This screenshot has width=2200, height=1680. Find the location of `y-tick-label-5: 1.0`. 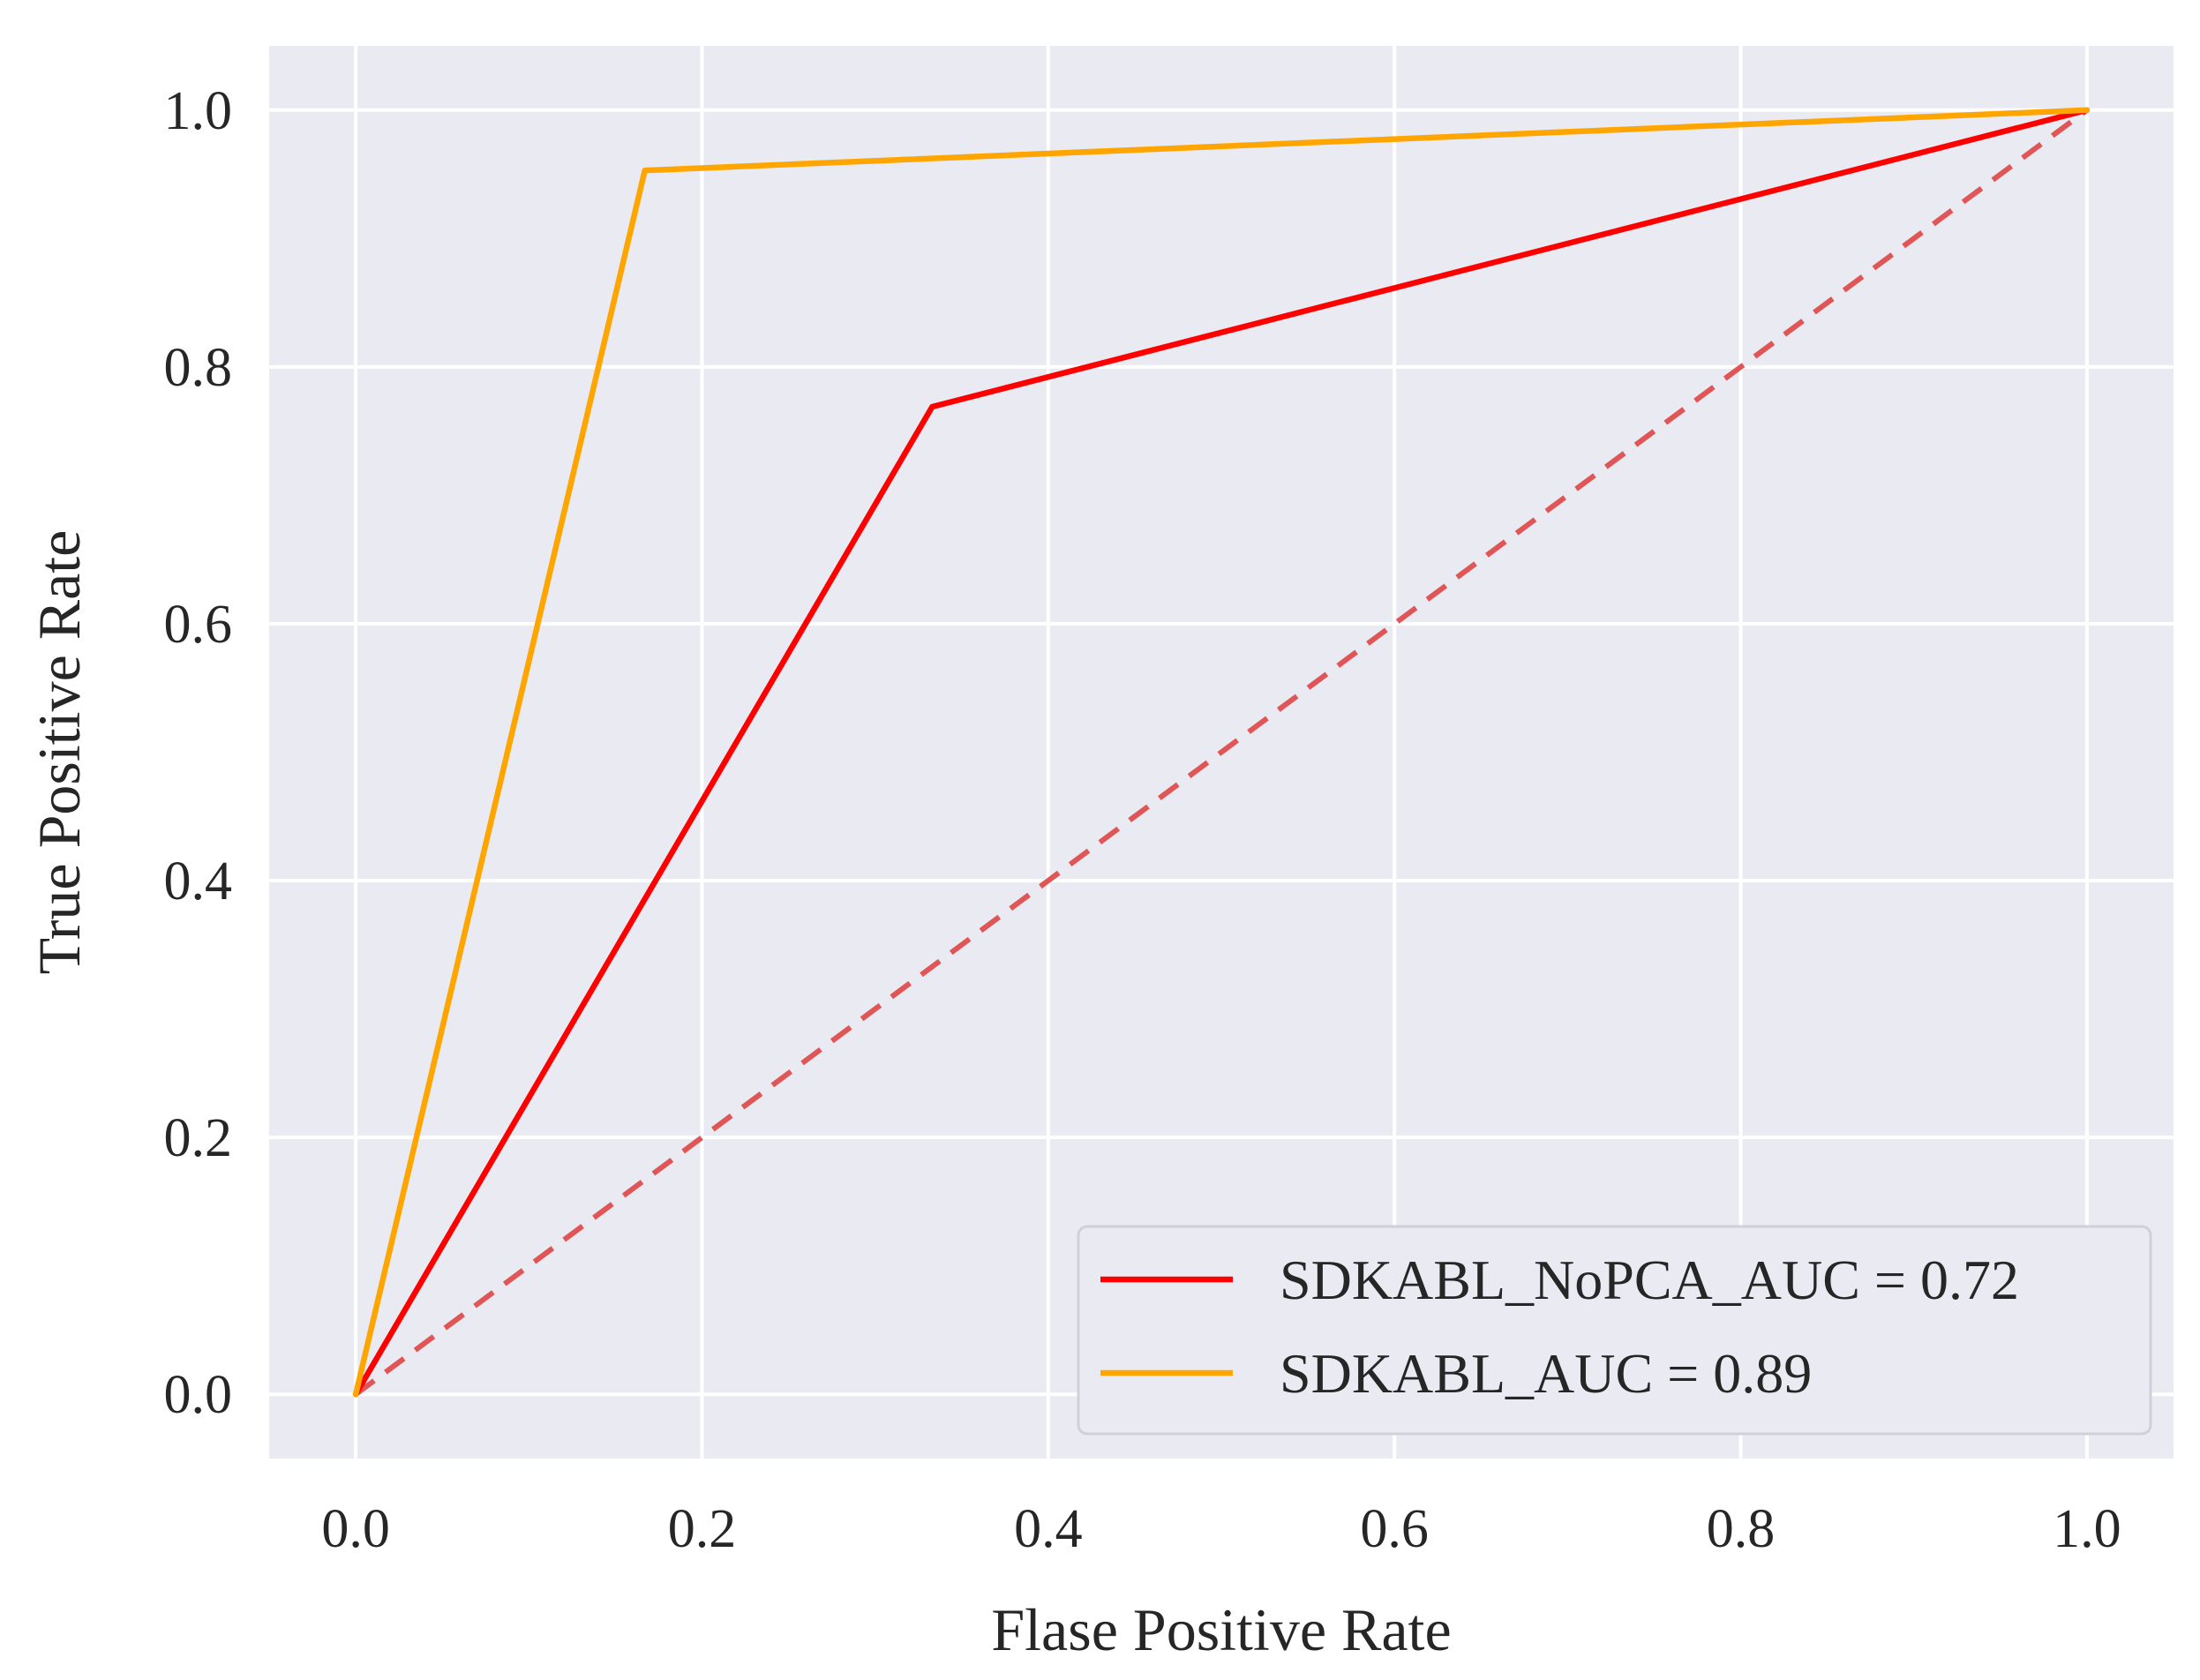

y-tick-label-5: 1.0 is located at coordinates (198, 111).